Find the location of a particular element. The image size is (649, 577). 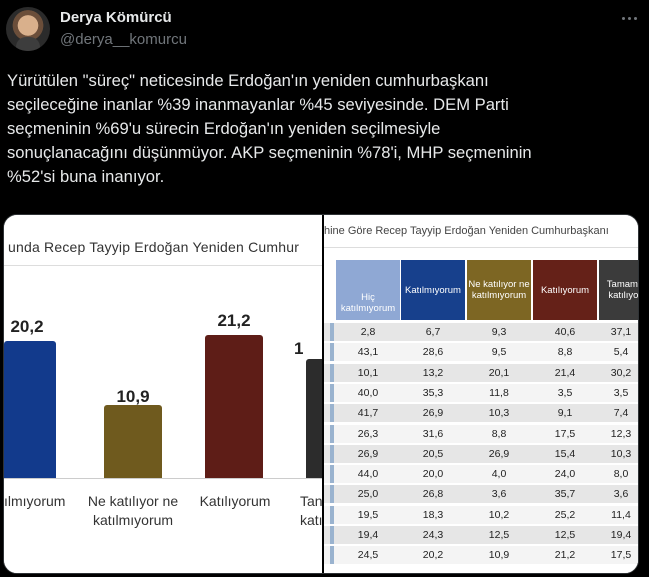

bar-category-label: Tan katıl is located at coordinates (311, 511).